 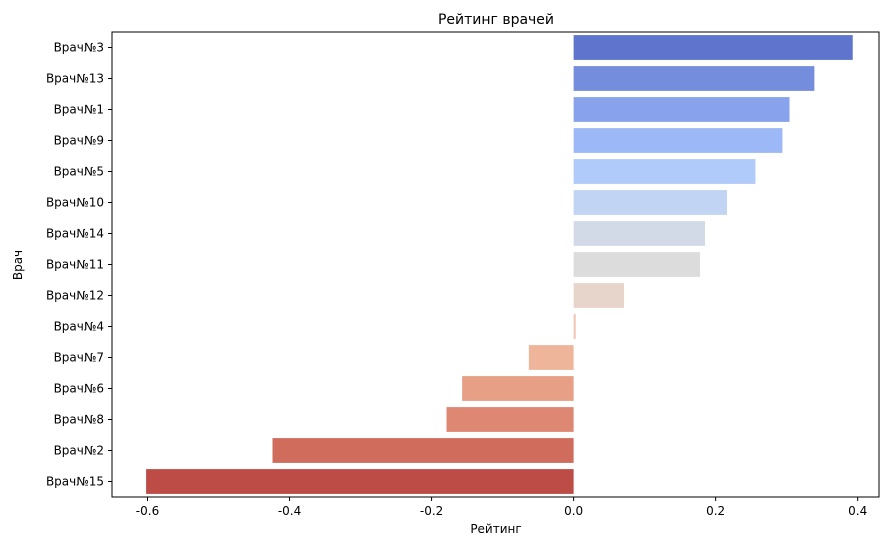 I want to click on y-tick-label: Врач№12, so click(x=75, y=296).